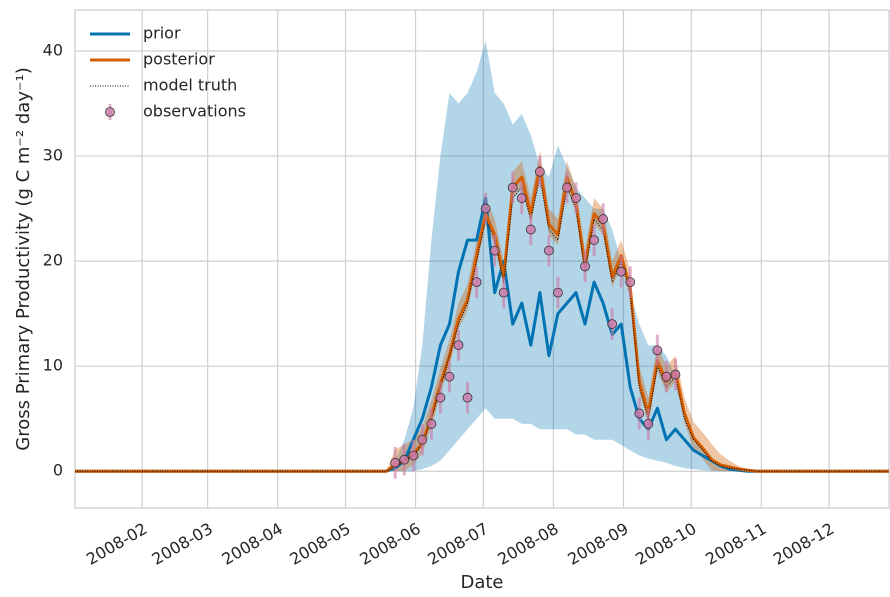 The image size is (890, 597). I want to click on legend-label: observations, so click(194, 111).